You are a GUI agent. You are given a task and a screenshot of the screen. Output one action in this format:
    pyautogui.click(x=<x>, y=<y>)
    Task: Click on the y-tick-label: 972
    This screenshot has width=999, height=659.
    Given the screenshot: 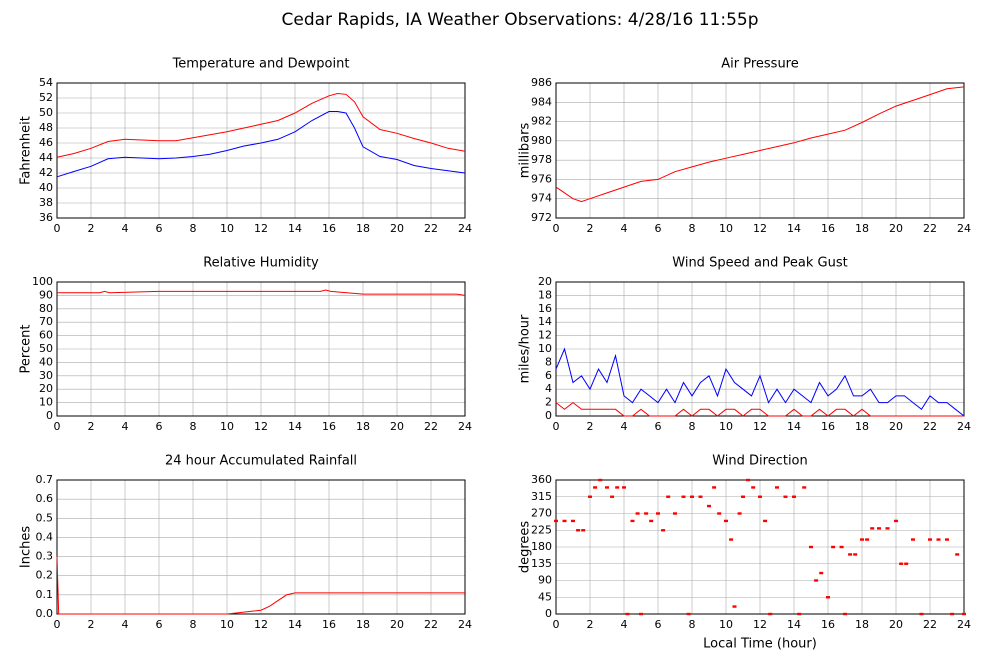 What is the action you would take?
    pyautogui.click(x=541, y=217)
    